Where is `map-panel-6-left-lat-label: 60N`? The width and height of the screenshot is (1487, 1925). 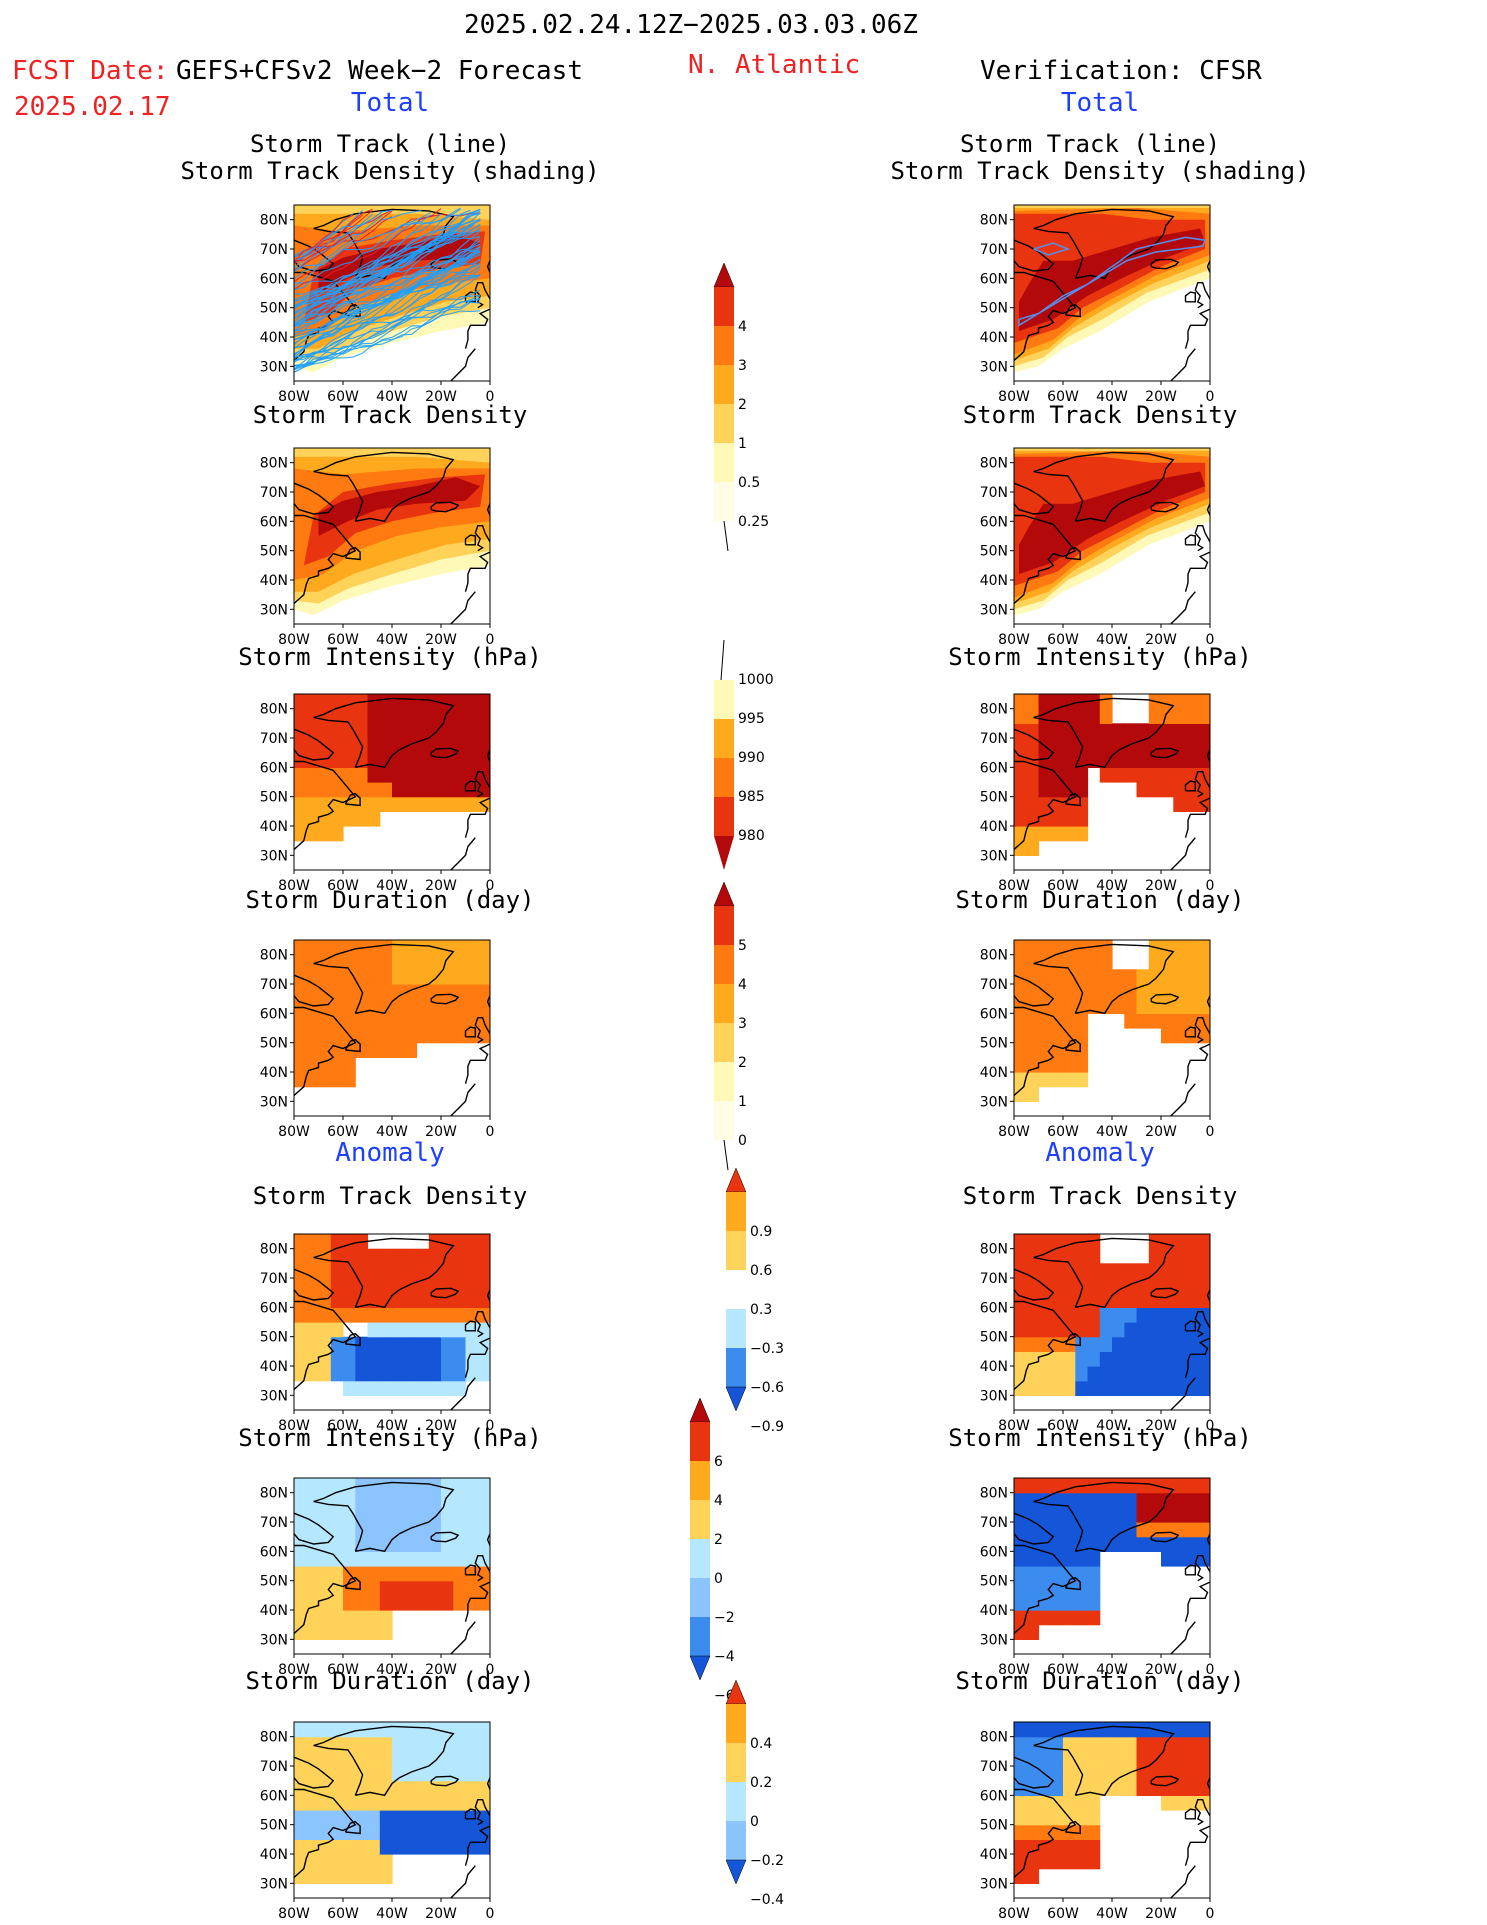
map-panel-6-left-lat-label: 60N is located at coordinates (274, 1796).